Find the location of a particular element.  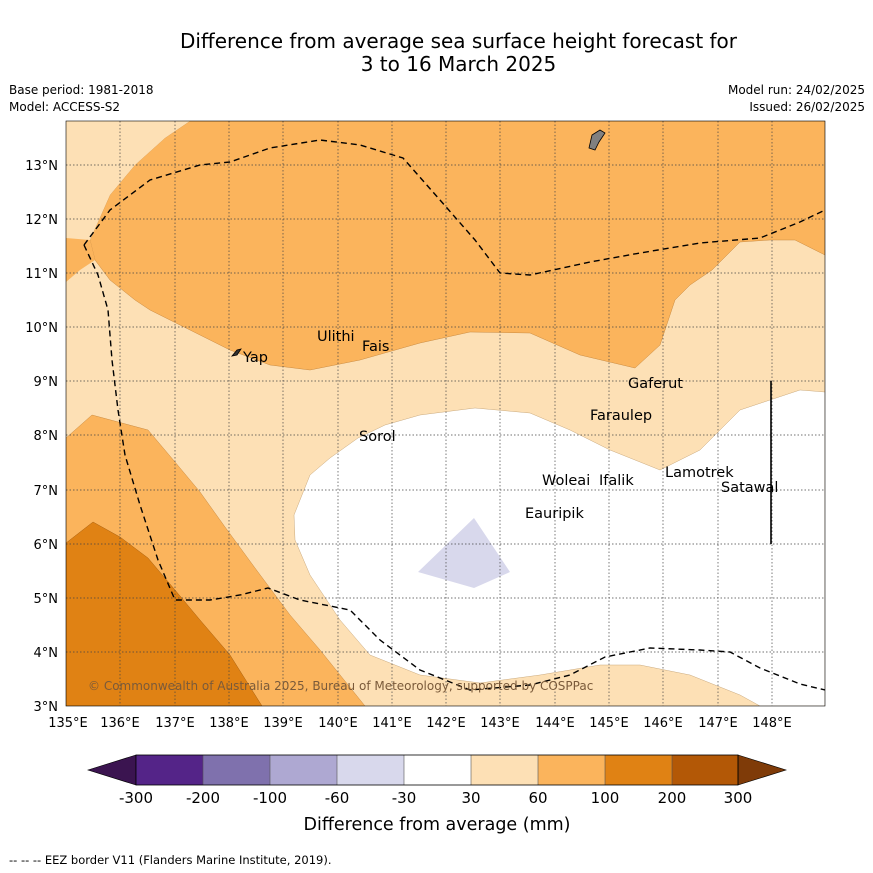

colorbar-tick-label: 60 is located at coordinates (537, 798).